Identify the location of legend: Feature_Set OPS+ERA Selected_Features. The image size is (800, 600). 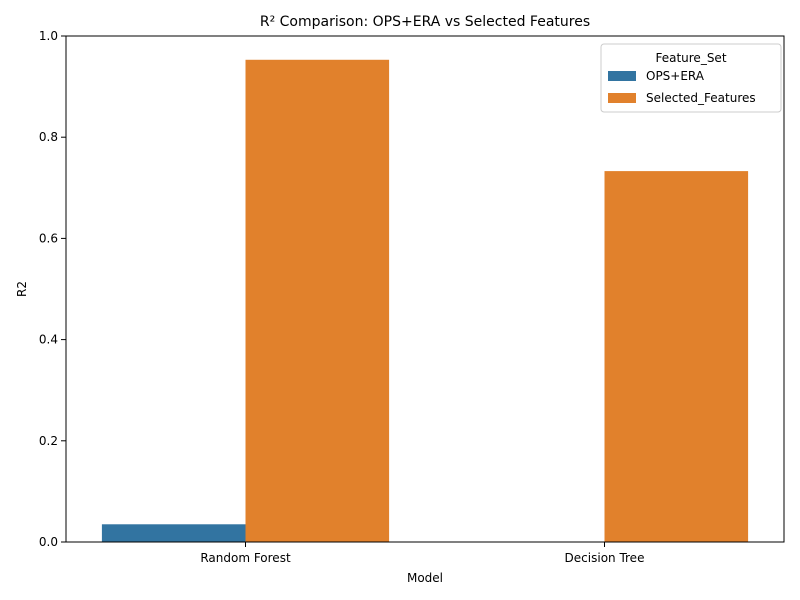
(691, 78).